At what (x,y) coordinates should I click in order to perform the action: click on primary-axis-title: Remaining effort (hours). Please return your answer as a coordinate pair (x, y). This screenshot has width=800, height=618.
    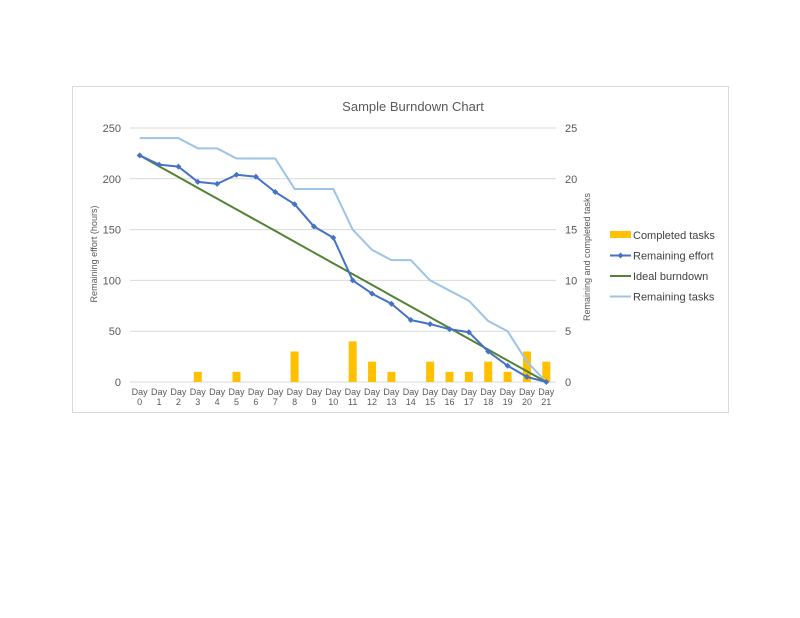
    Looking at the image, I should click on (94, 254).